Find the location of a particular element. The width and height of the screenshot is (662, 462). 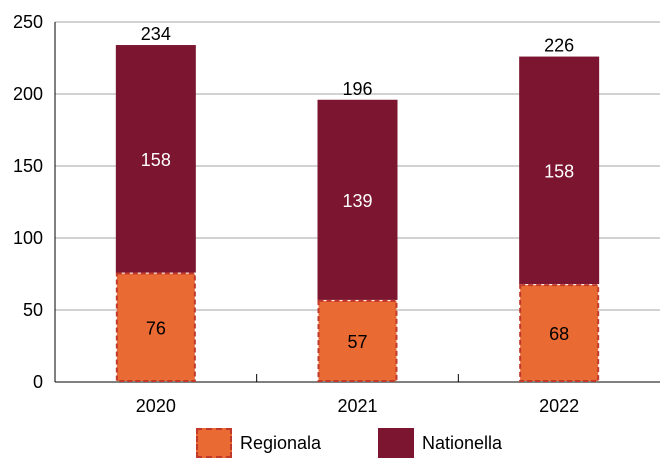

legend-label-nationella: Nationella is located at coordinates (462, 442).